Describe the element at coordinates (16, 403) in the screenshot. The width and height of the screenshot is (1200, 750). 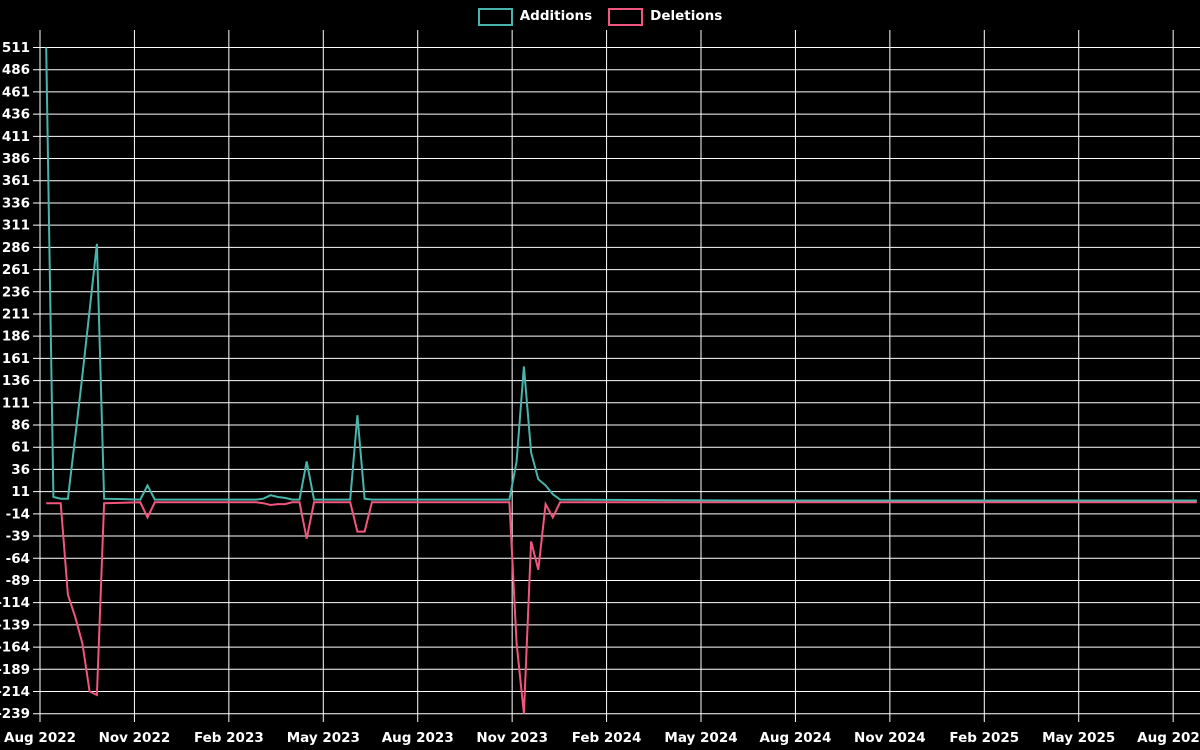
I see `y-tick-label: 111` at that location.